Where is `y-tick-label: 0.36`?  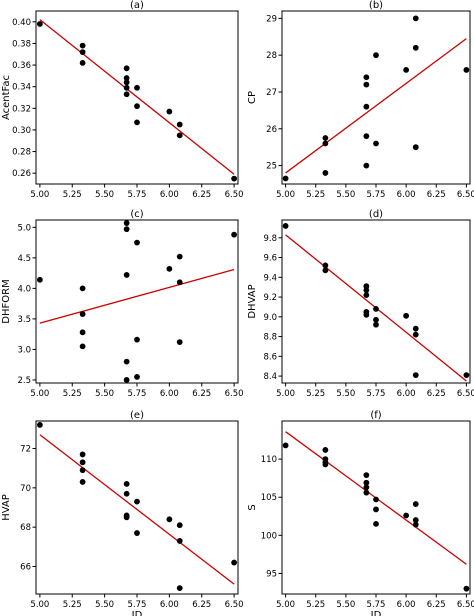
y-tick-label: 0.36 is located at coordinates (21, 66).